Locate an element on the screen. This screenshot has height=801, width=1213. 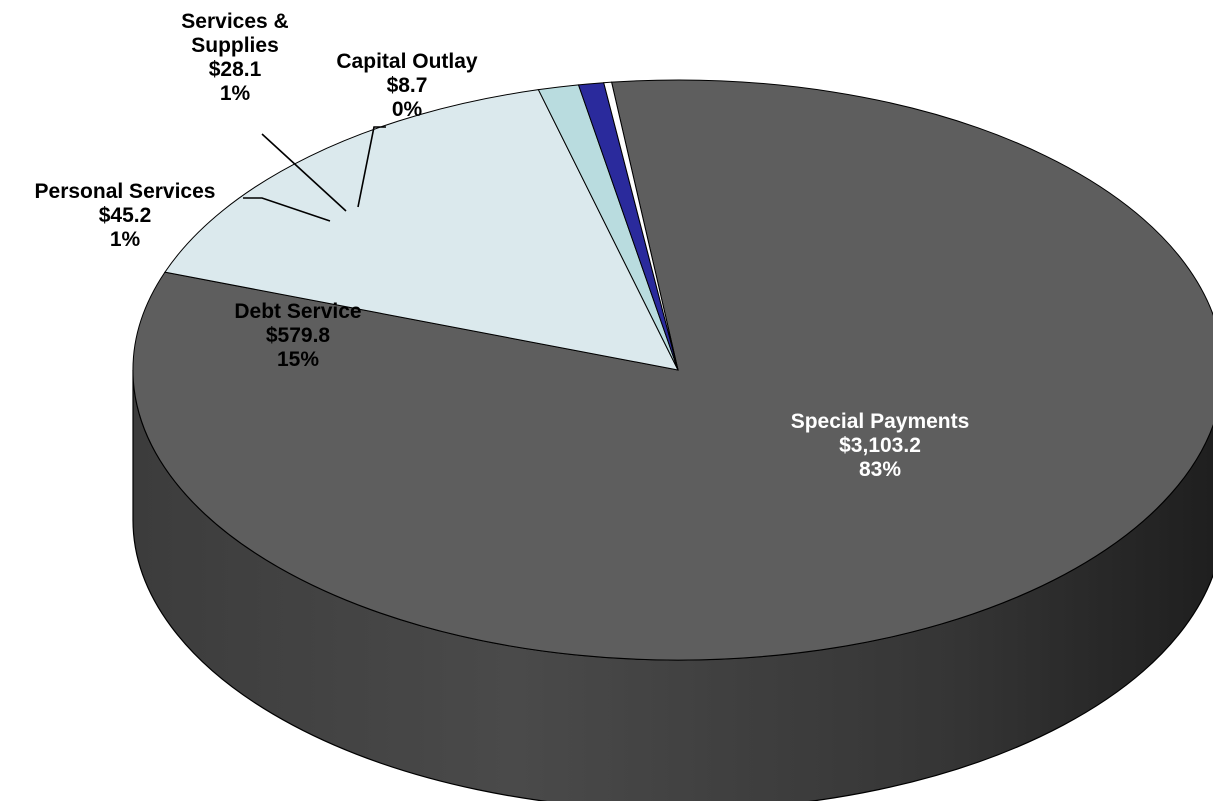
slice-label-personal-services: Personal Services$45.21% is located at coordinates (125, 215).